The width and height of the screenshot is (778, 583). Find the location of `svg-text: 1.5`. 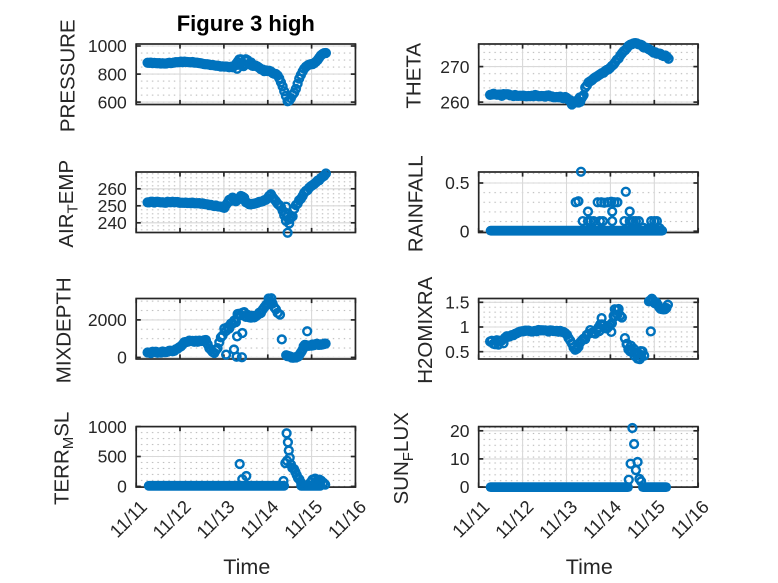

svg-text: 1.5 is located at coordinates (457, 303).